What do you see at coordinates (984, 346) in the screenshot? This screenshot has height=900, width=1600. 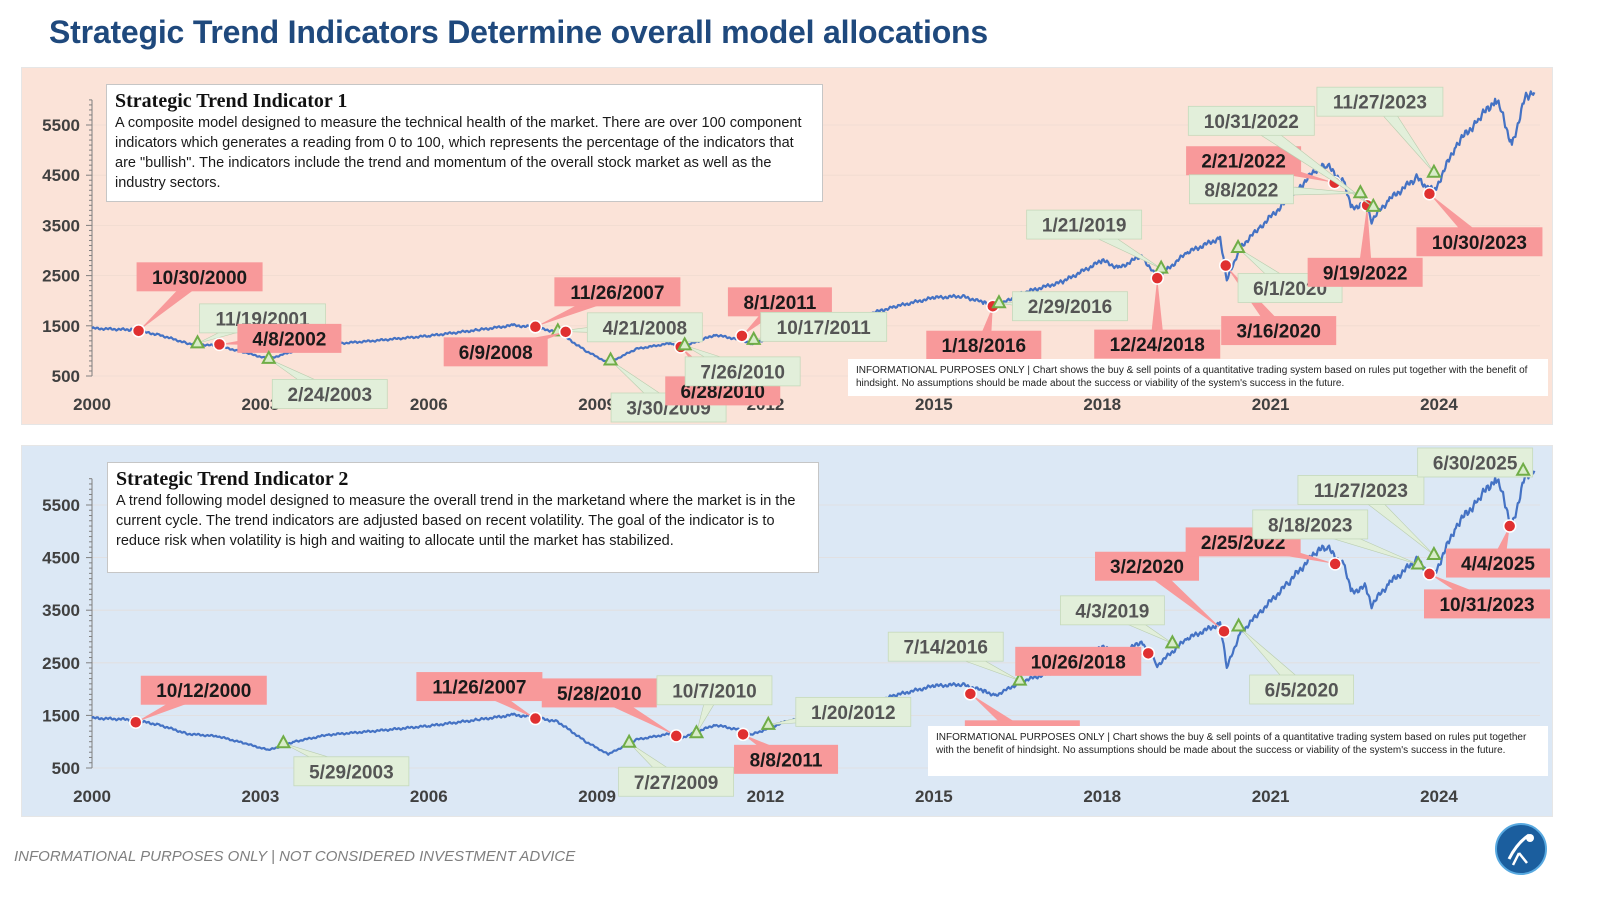 I see `signal-label-13: 1/18/2016` at bounding box center [984, 346].